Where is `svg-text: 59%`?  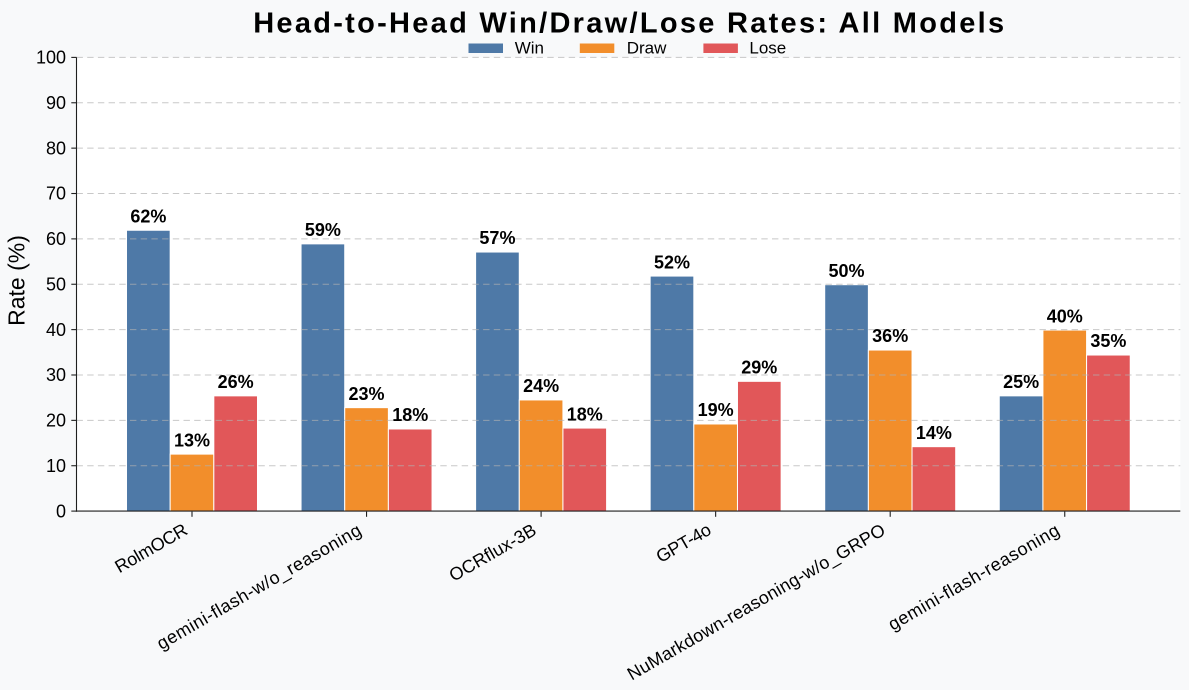
svg-text: 59% is located at coordinates (323, 230).